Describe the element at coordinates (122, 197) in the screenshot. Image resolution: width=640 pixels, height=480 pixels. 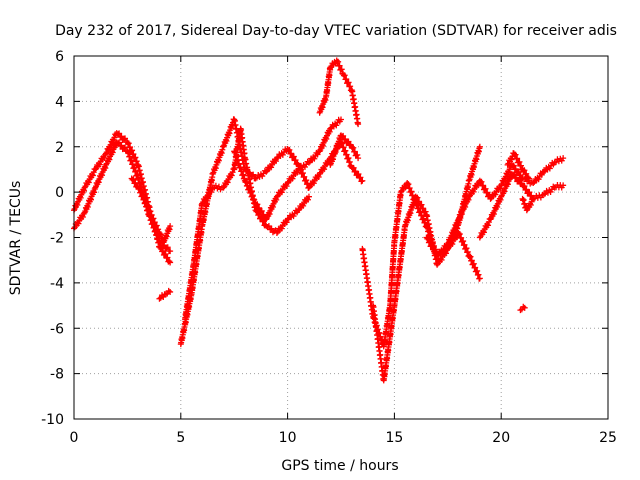
I see `series-track-b` at that location.